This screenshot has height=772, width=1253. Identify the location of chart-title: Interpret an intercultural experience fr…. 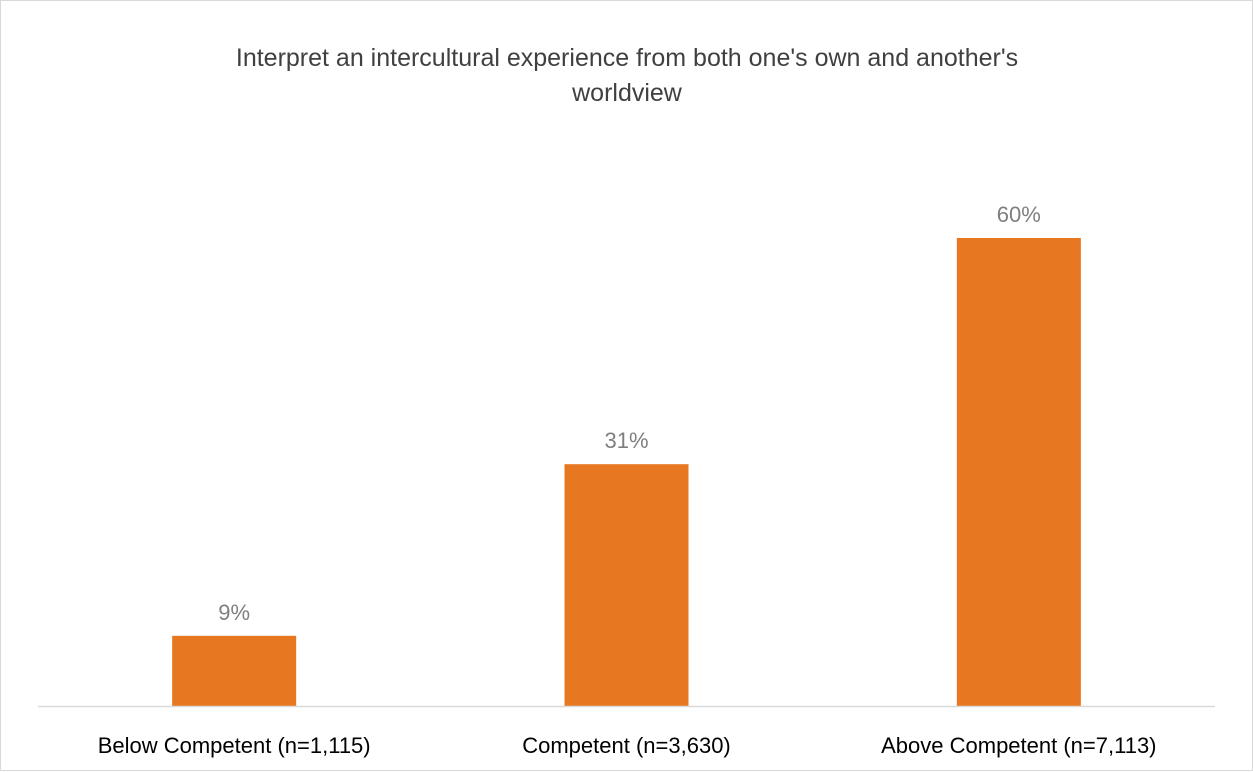
(627, 75).